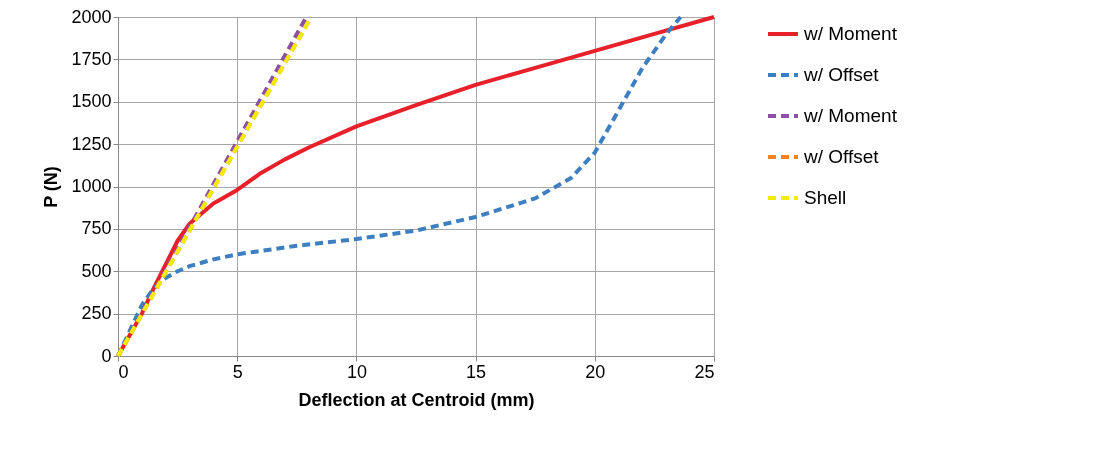 This screenshot has height=449, width=1103. Describe the element at coordinates (91, 58) in the screenshot. I see `y-tick-label: 1750` at that location.